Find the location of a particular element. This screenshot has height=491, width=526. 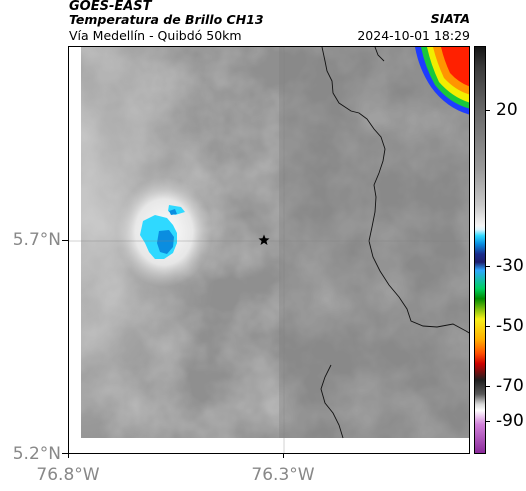

colorbar-label-1: 20 is located at coordinates (507, 110).